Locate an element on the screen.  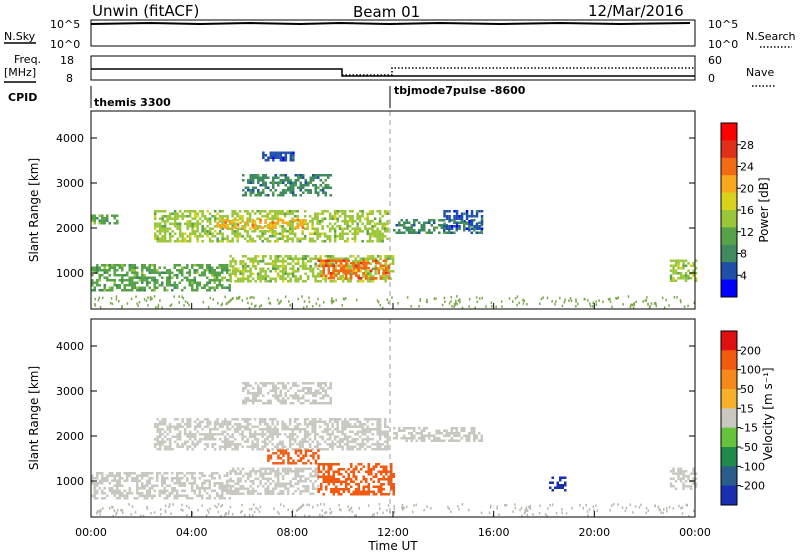
cpid-entry-tbjmode: tbjmode7pulse -8600 is located at coordinates (460, 90).